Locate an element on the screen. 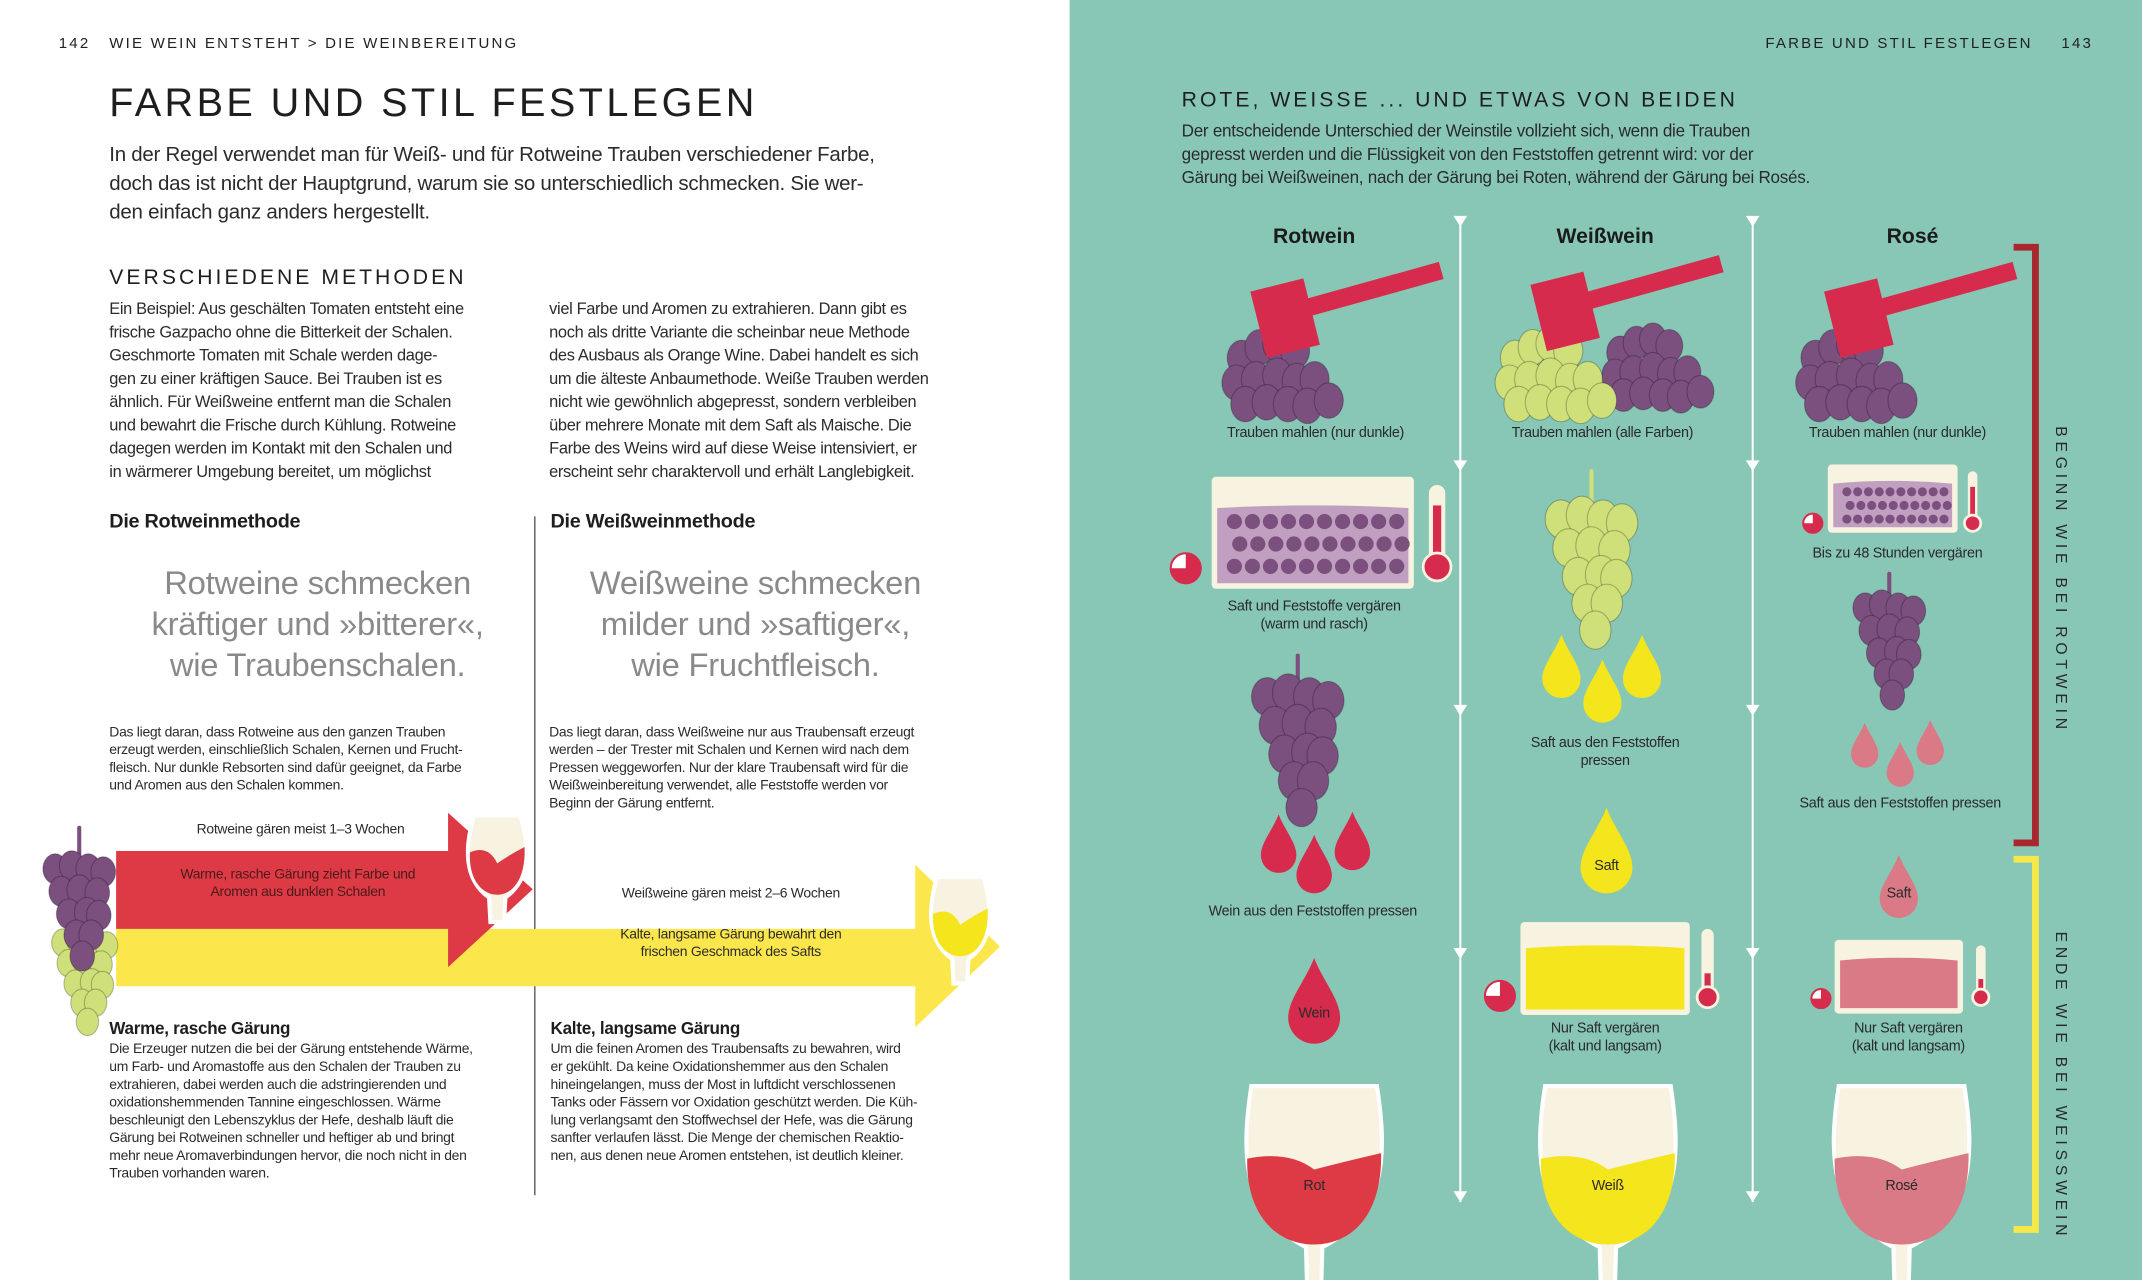 The height and width of the screenshot is (1280, 2142). white-fermentation-arrow is located at coordinates (558, 946).